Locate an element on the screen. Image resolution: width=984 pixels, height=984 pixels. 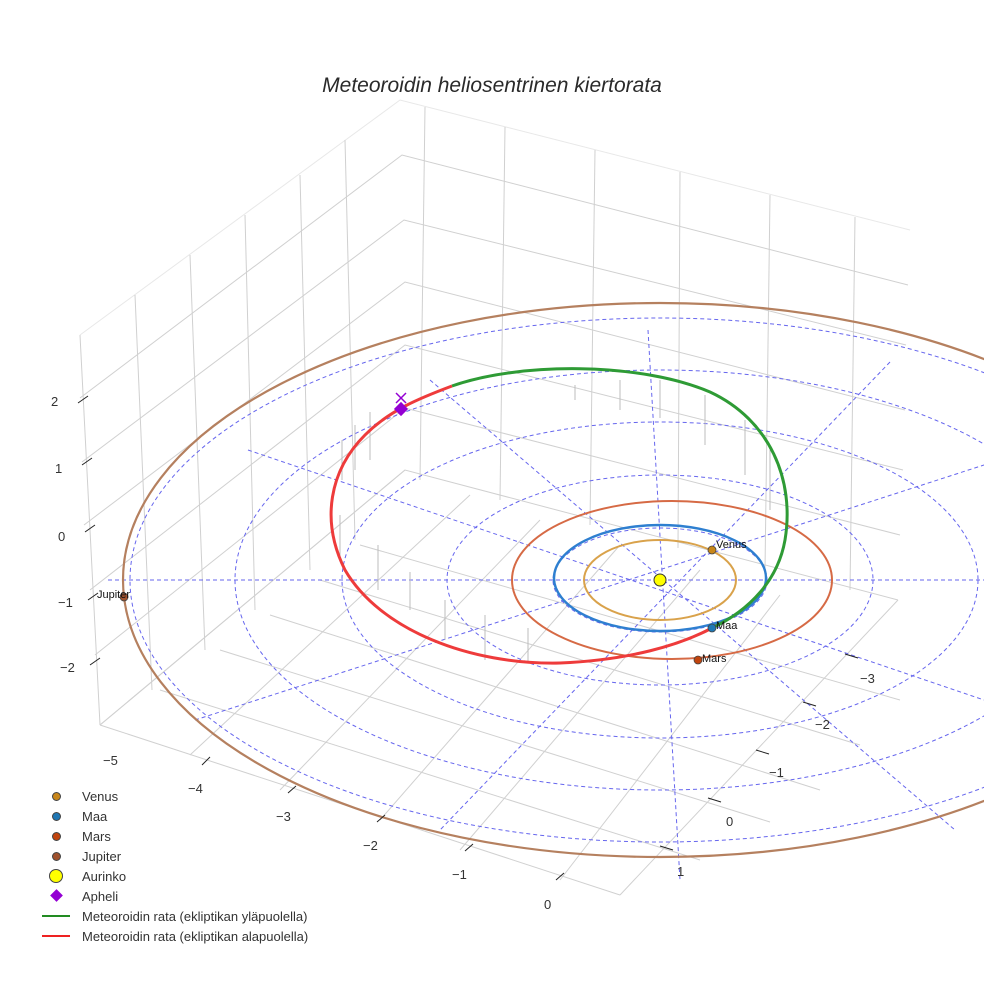
z-tick: 0 is located at coordinates (62, 536).